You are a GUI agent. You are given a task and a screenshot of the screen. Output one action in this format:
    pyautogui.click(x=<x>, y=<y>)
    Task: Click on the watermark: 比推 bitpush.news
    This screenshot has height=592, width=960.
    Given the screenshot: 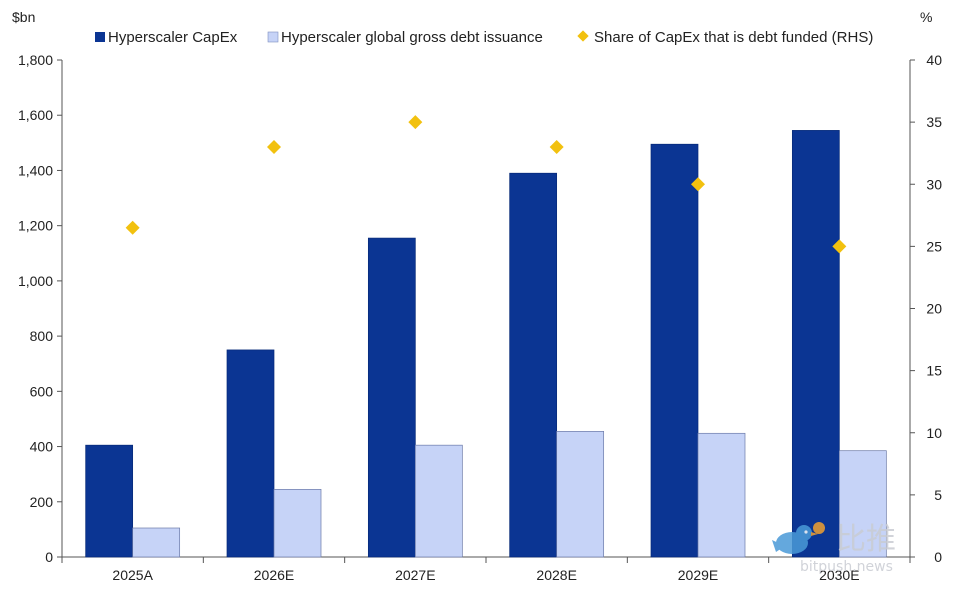 What is the action you would take?
    pyautogui.click(x=834, y=548)
    